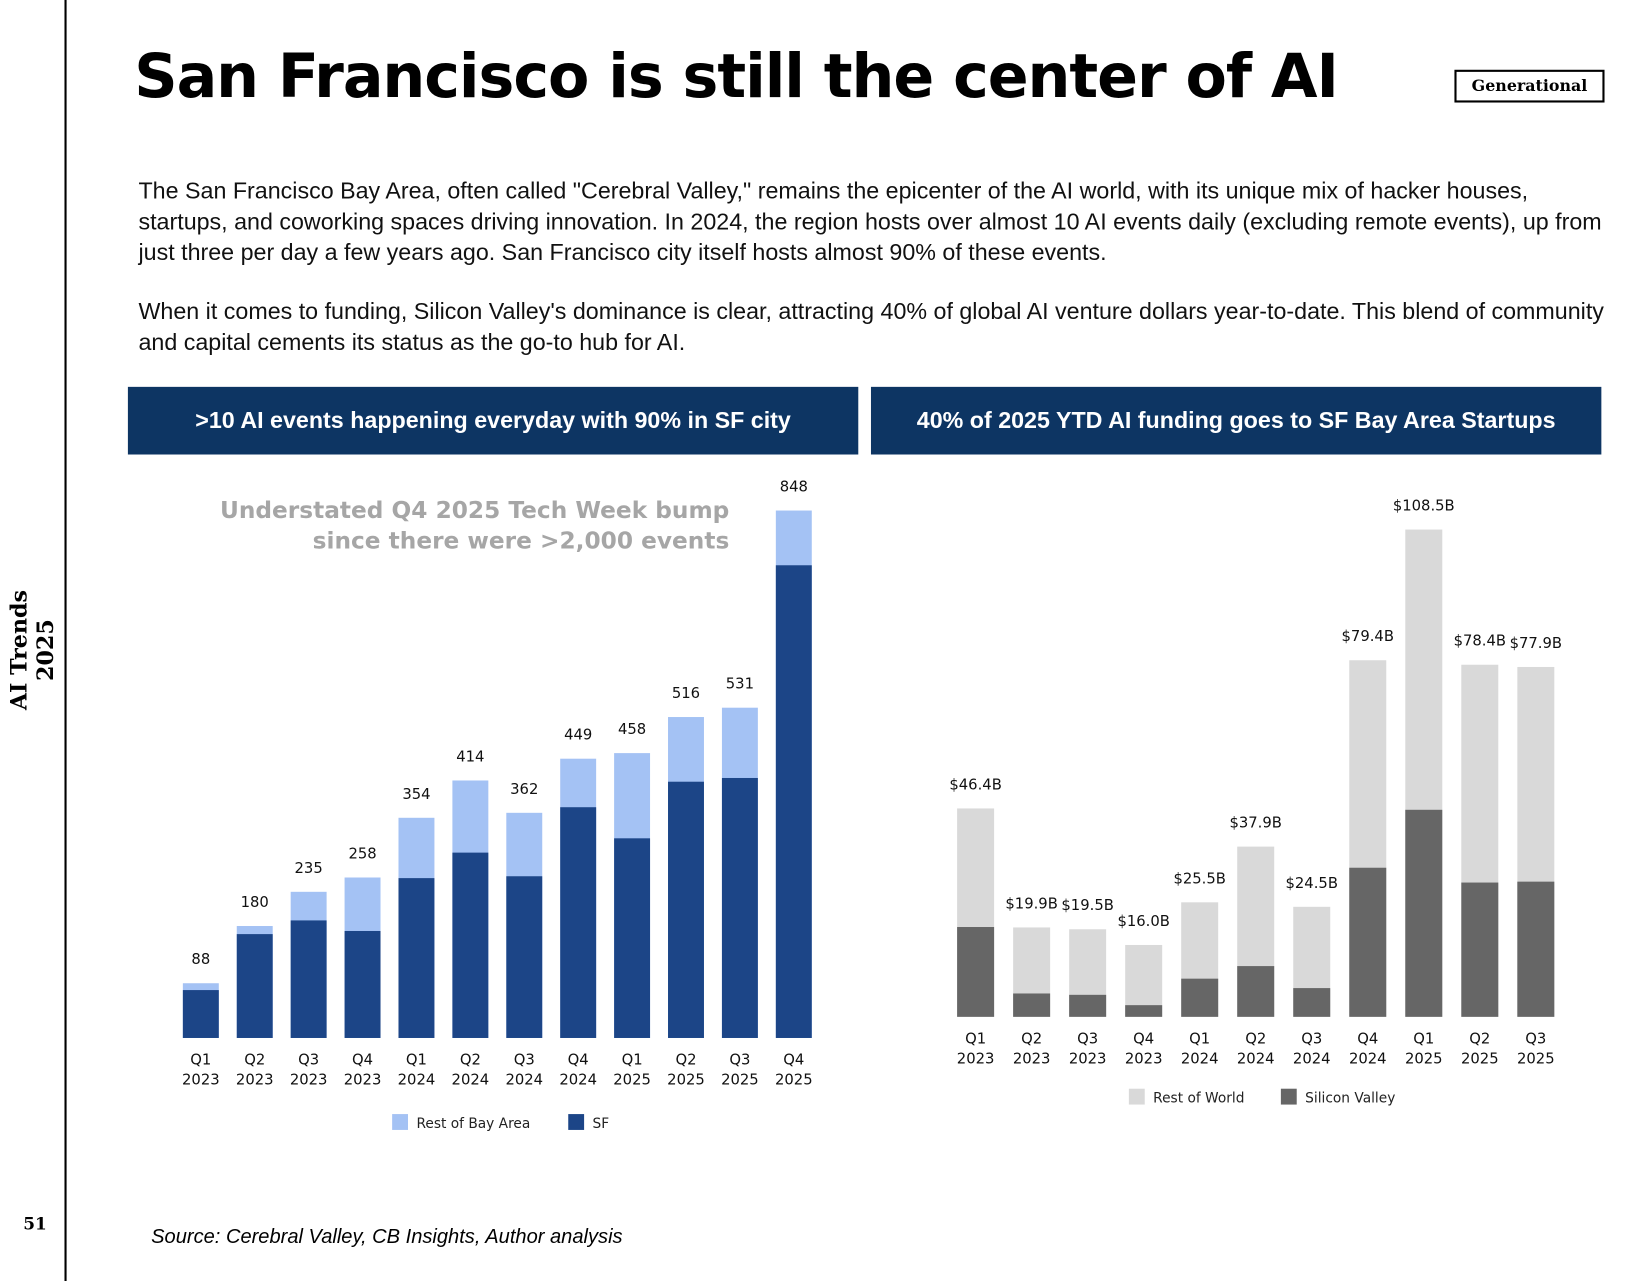  I want to click on data-label: $46.4B, so click(975, 784).